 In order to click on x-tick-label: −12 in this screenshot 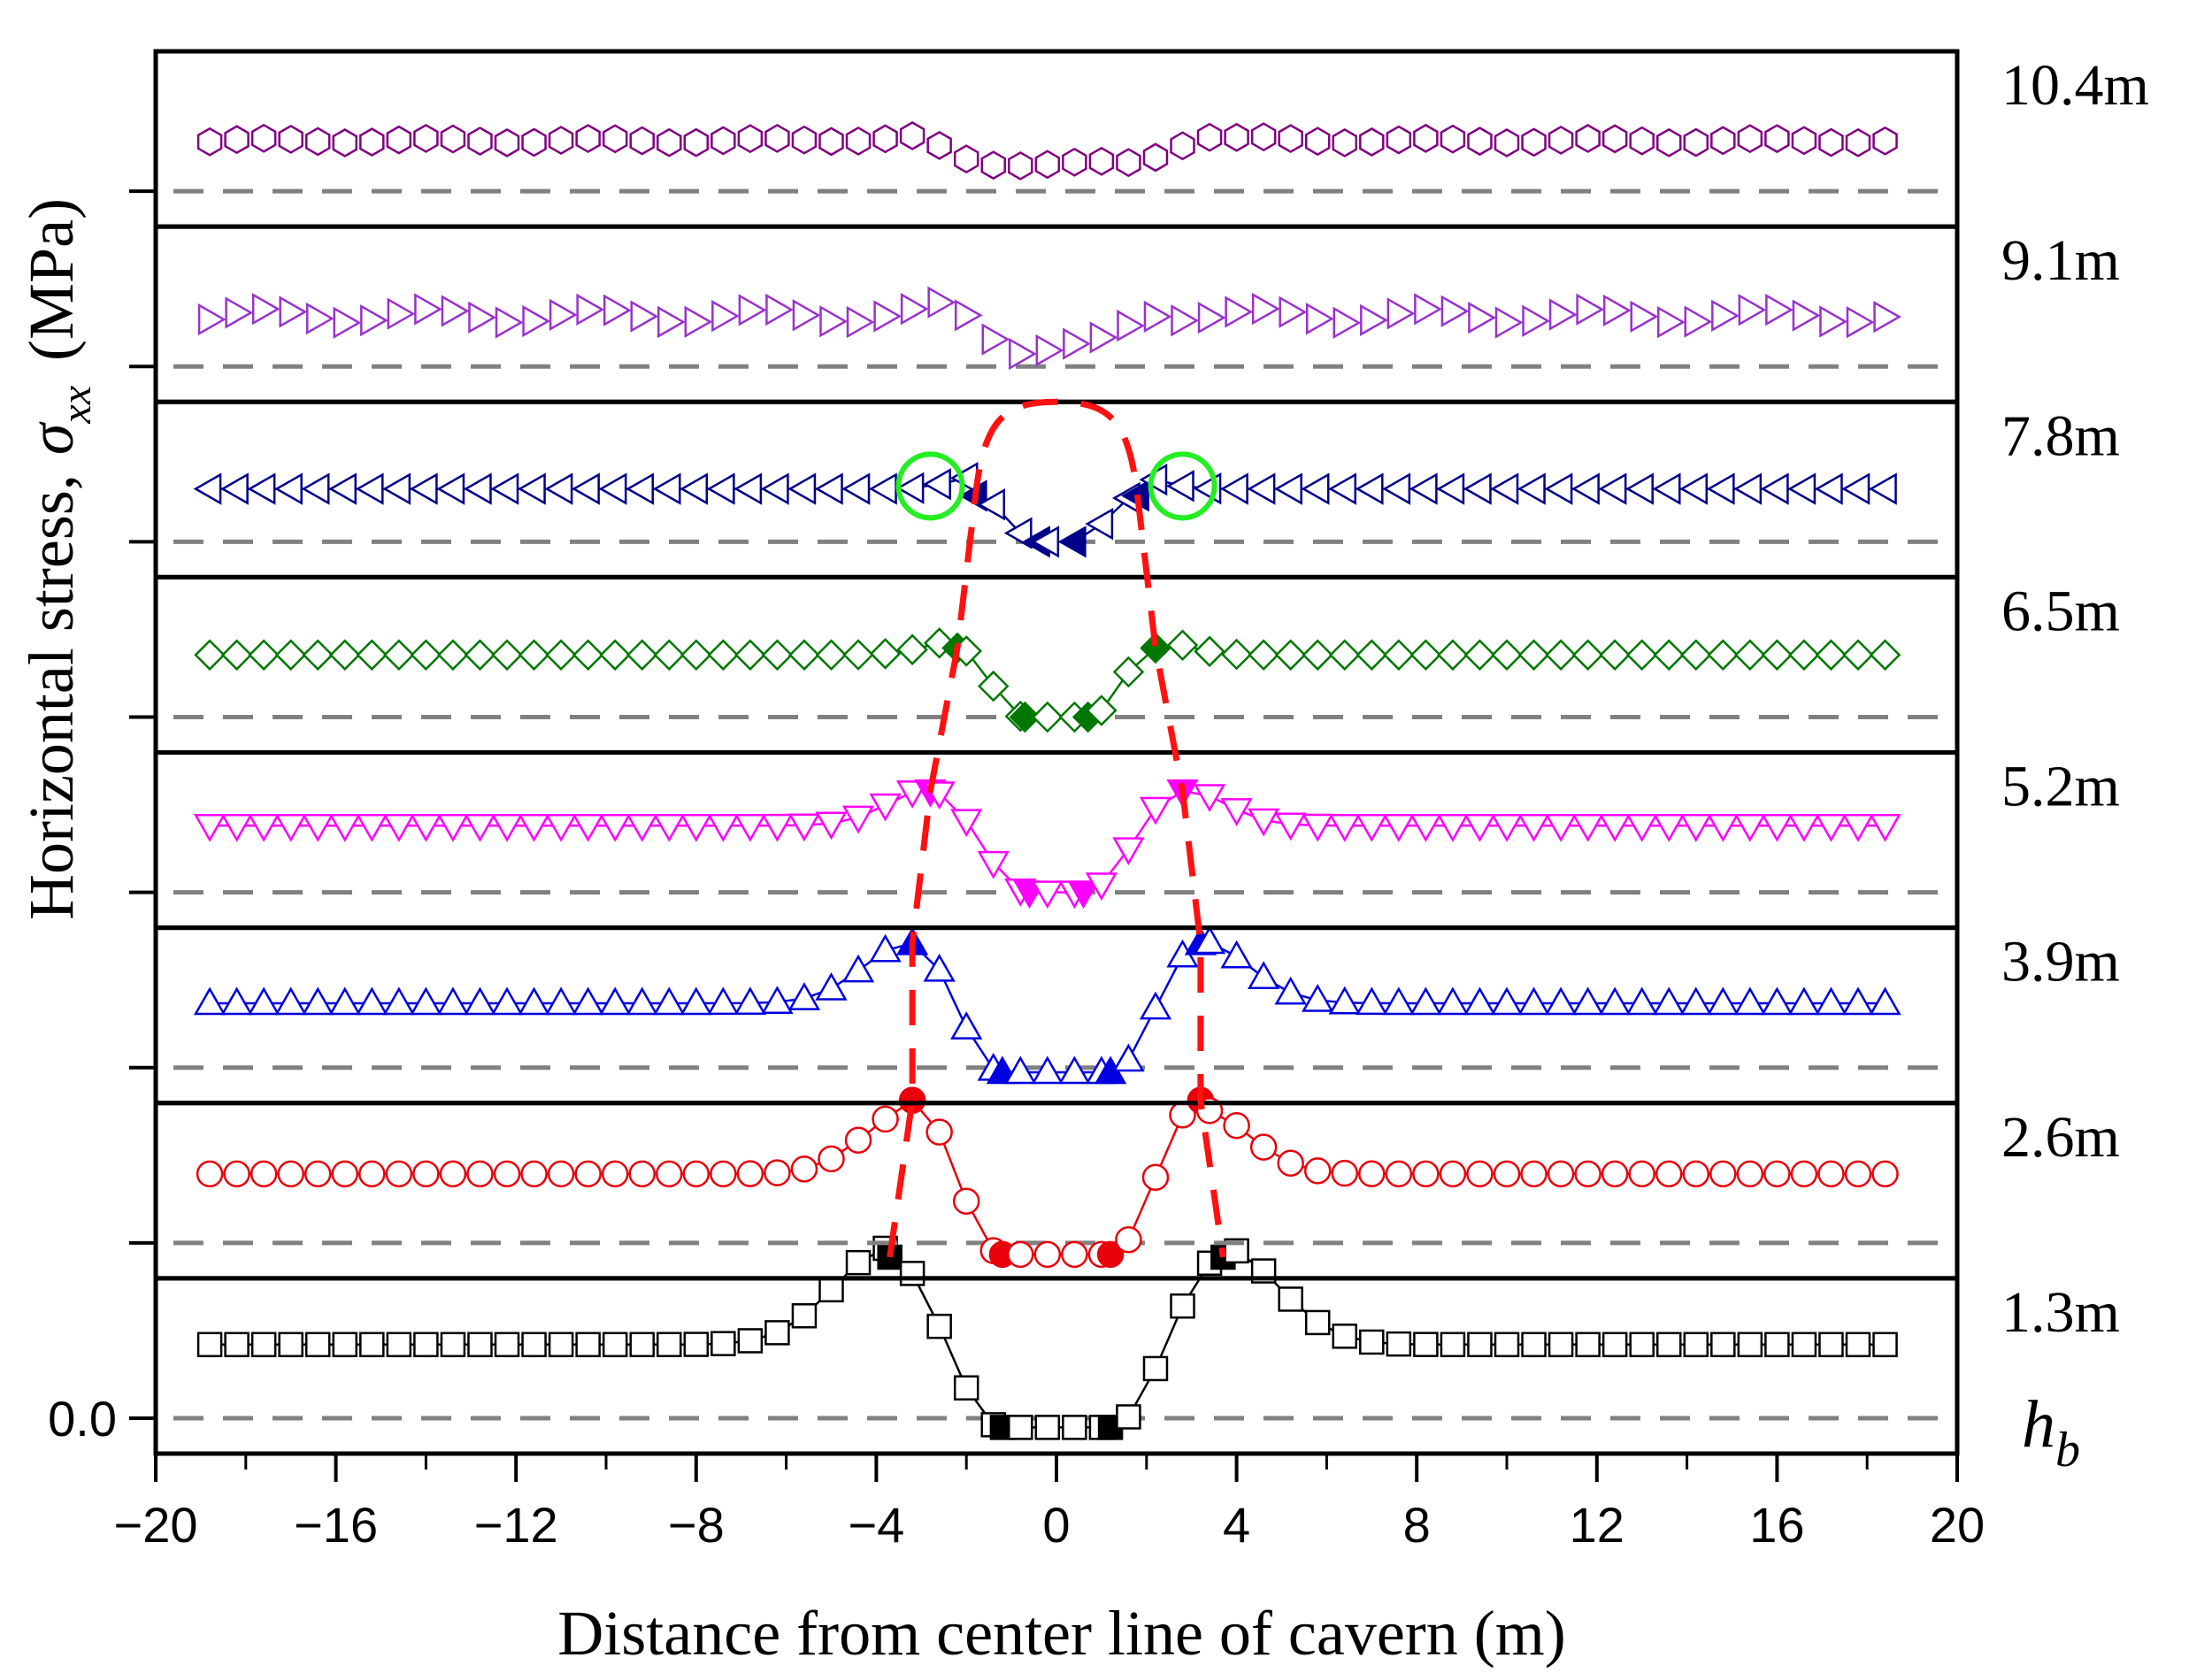, I will do `click(516, 1525)`.